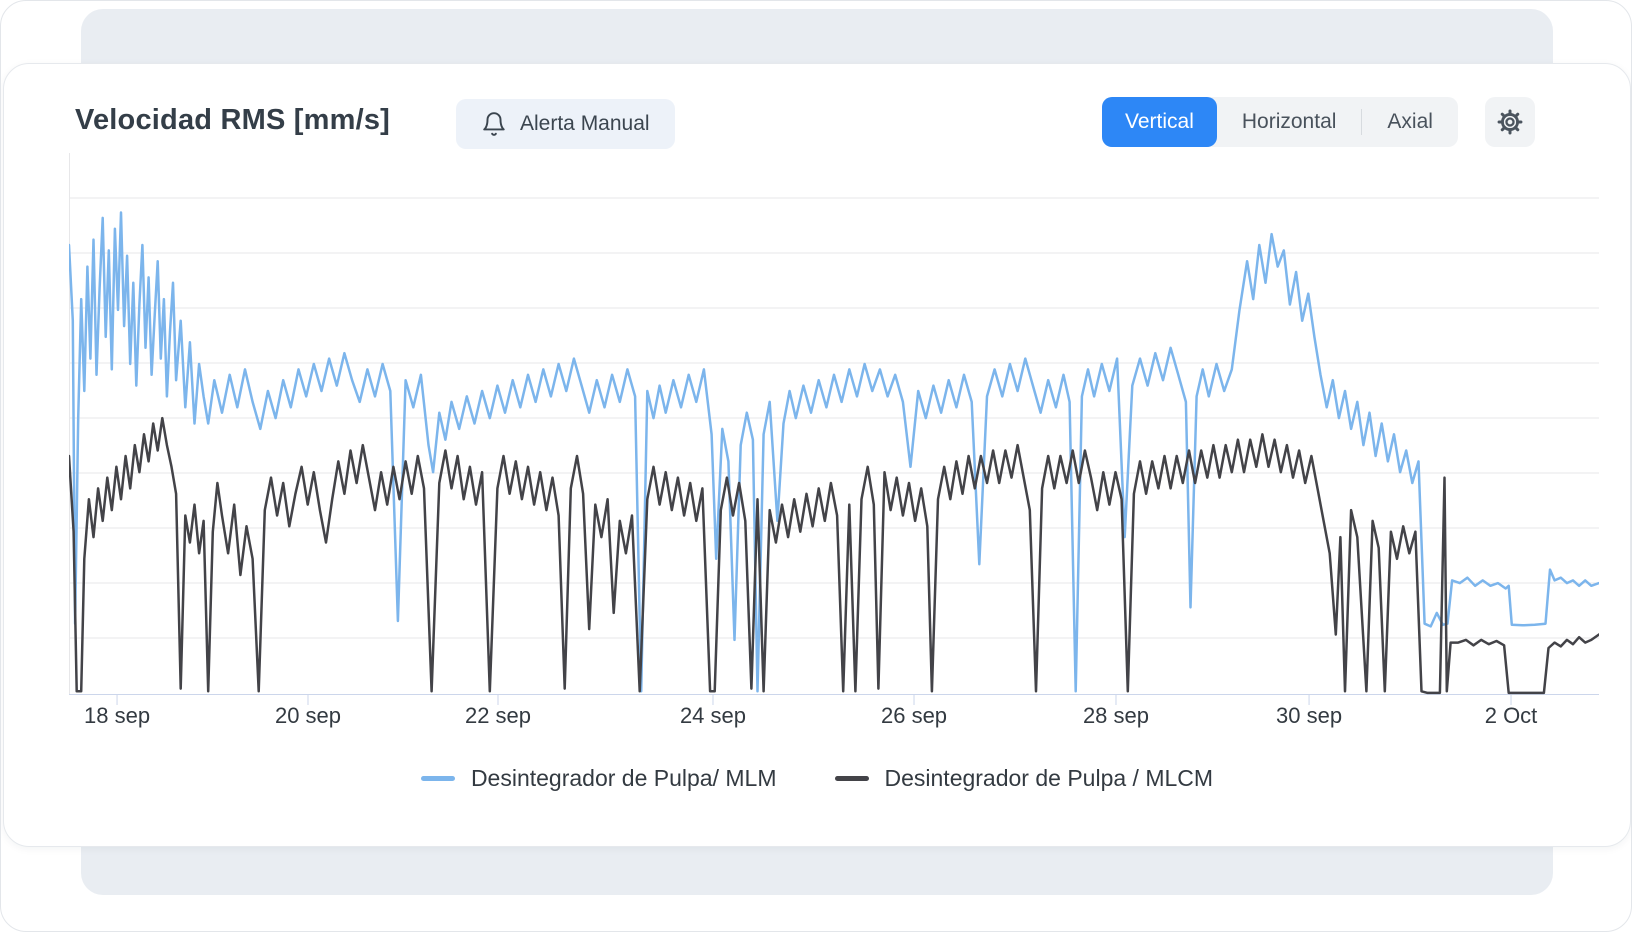 Image resolution: width=1632 pixels, height=932 pixels. I want to click on x-axis-label: 22 sep, so click(498, 715).